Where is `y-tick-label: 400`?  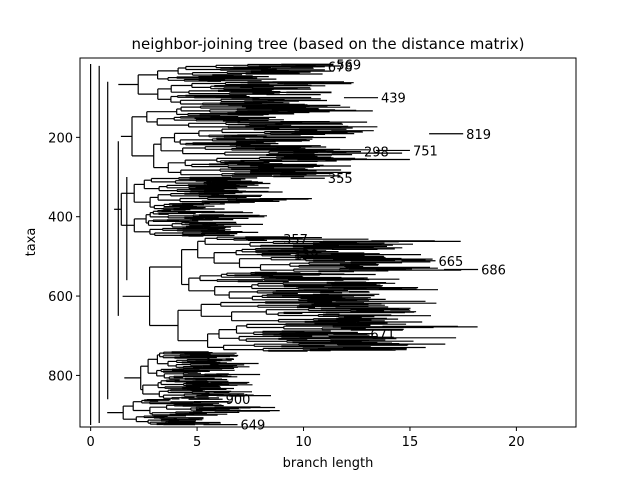 y-tick-label: 400 is located at coordinates (60, 218).